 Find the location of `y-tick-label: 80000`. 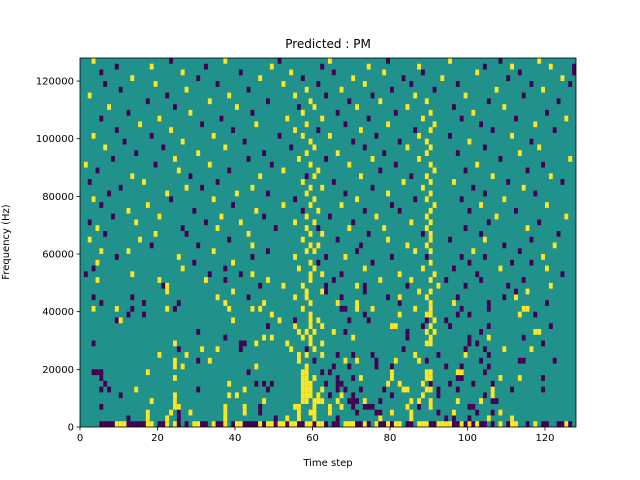

y-tick-label: 80000 is located at coordinates (58, 197).